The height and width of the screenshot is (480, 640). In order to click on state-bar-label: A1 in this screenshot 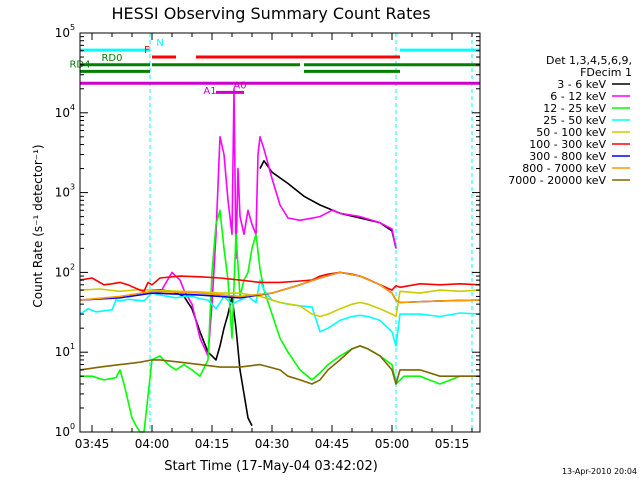, I will do `click(209, 91)`.